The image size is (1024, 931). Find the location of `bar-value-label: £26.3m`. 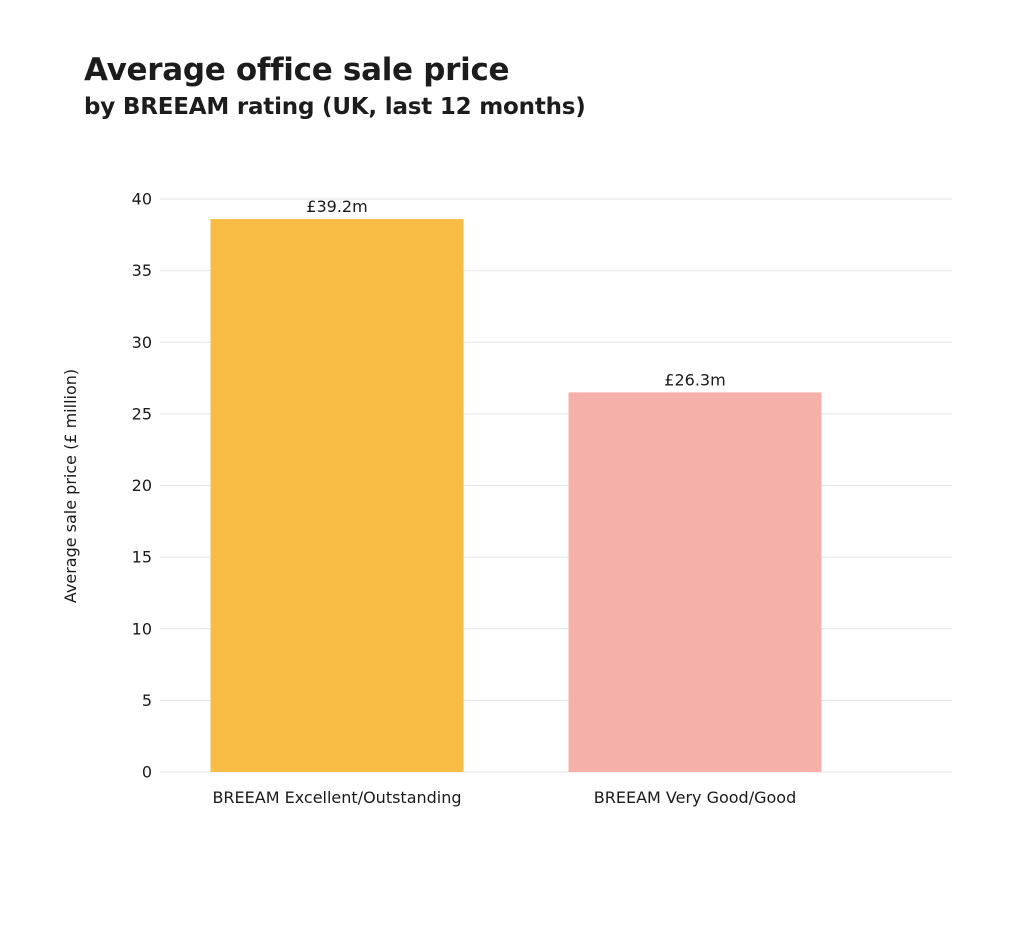

bar-value-label: £26.3m is located at coordinates (694, 379).